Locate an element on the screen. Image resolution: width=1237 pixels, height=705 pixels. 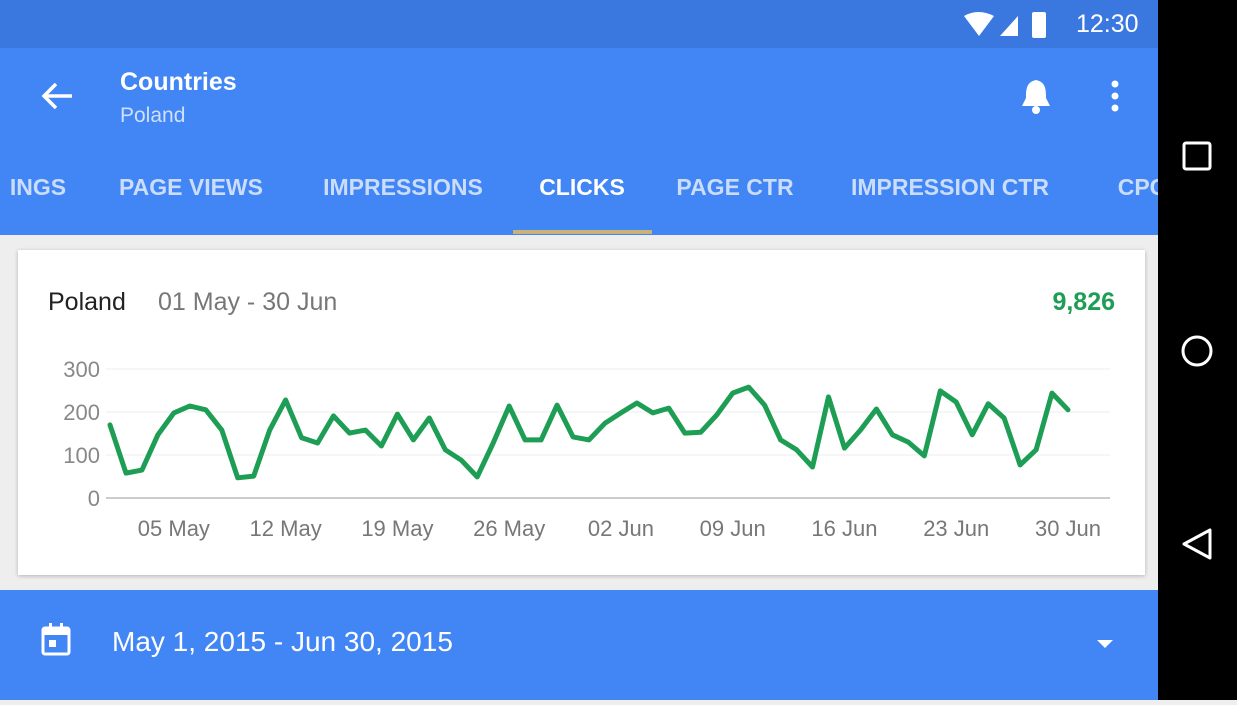
x-tick-label: 26 May is located at coordinates (509, 528).